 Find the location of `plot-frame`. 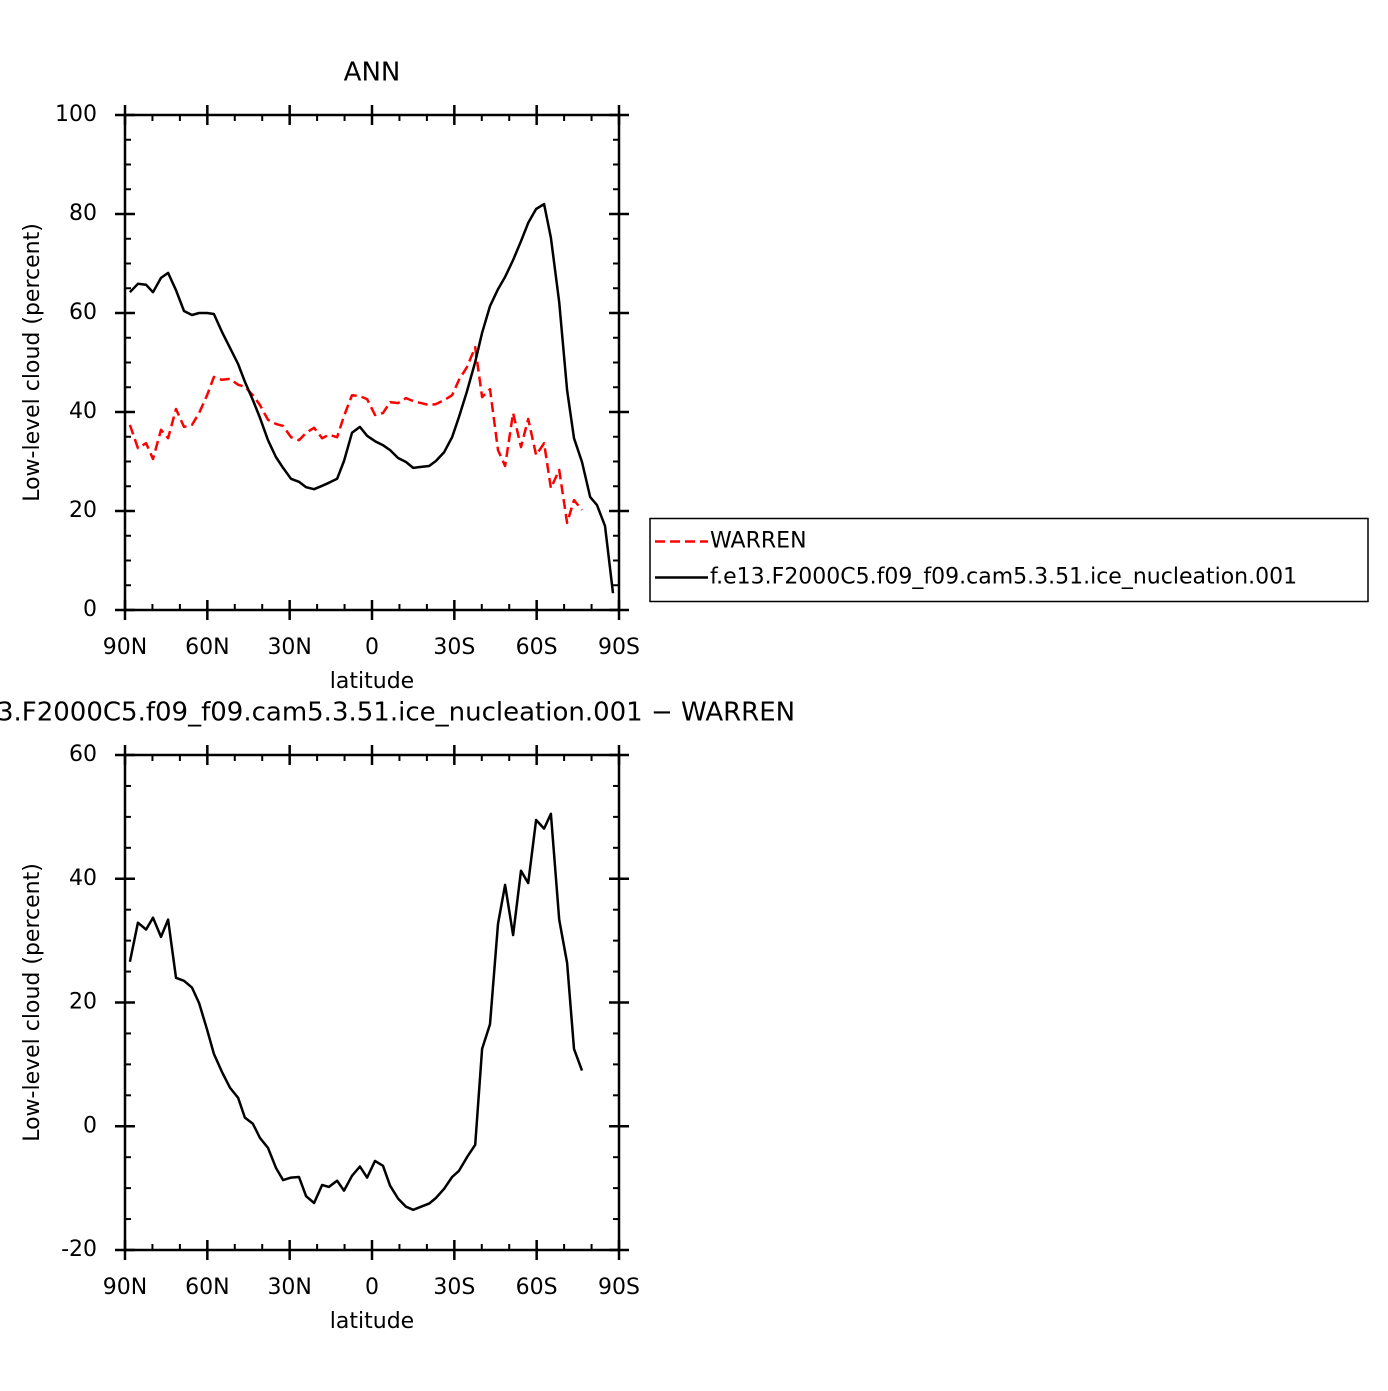

plot-frame is located at coordinates (372, 362).